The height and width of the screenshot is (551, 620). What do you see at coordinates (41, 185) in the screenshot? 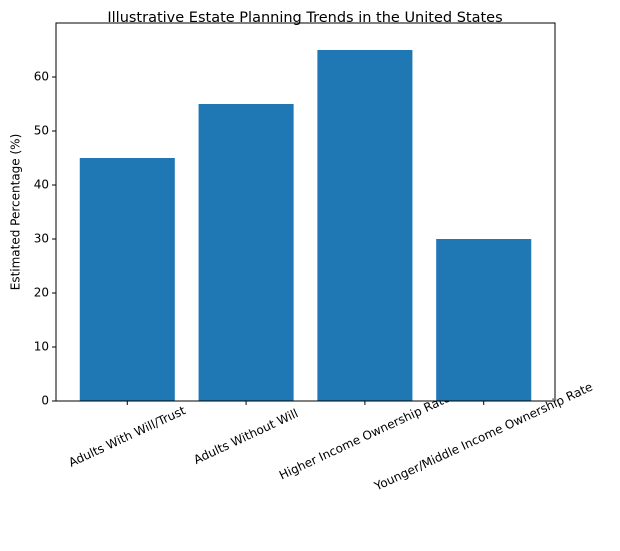
I see `y-tick-label: 40` at bounding box center [41, 185].